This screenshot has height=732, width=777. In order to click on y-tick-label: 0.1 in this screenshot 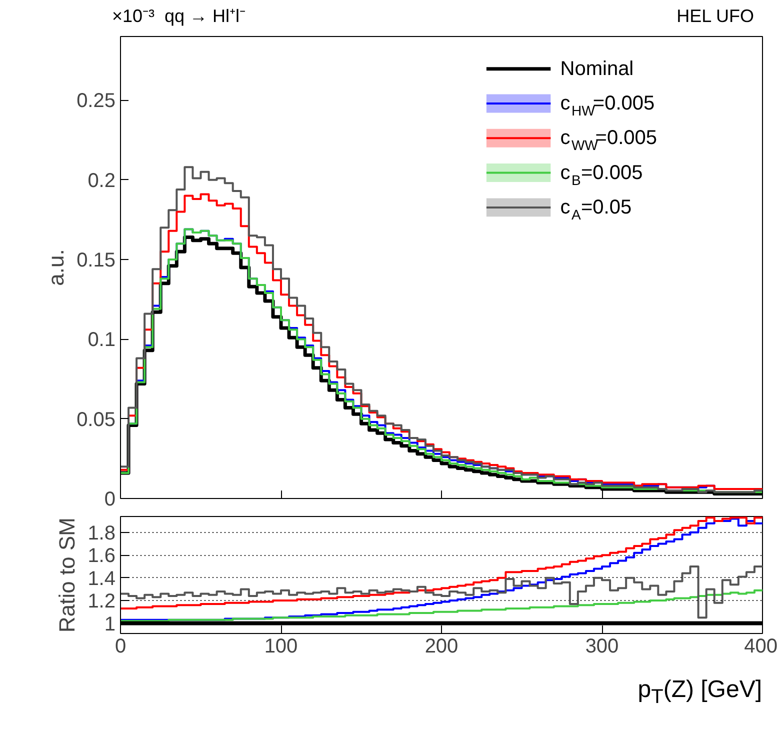, I will do `click(102, 340)`.